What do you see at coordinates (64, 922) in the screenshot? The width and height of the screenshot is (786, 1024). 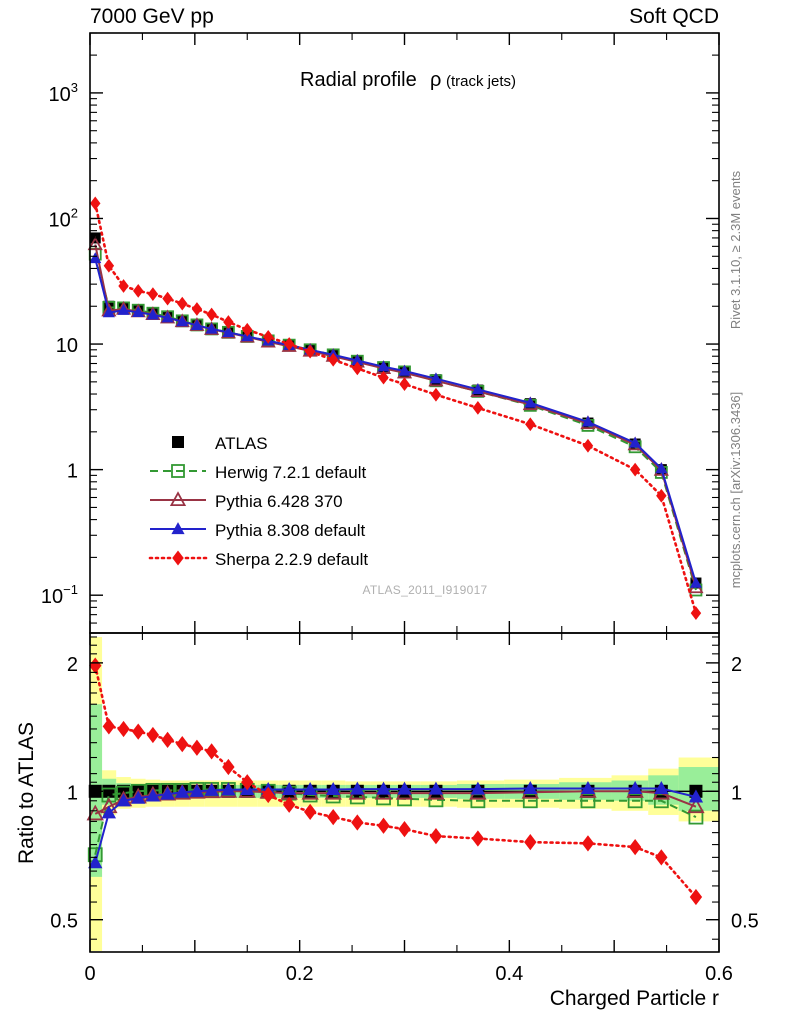 I see `ratio-ytick-label: 0.5` at bounding box center [64, 922].